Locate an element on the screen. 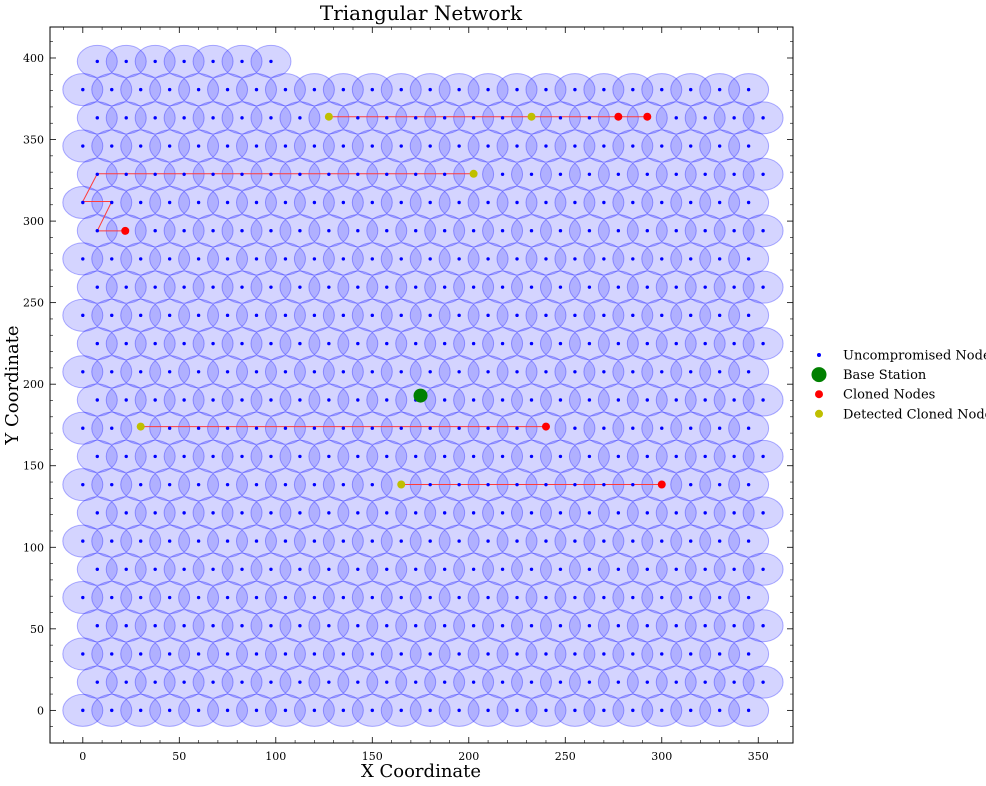  x-tick-label: 250 is located at coordinates (565, 756).